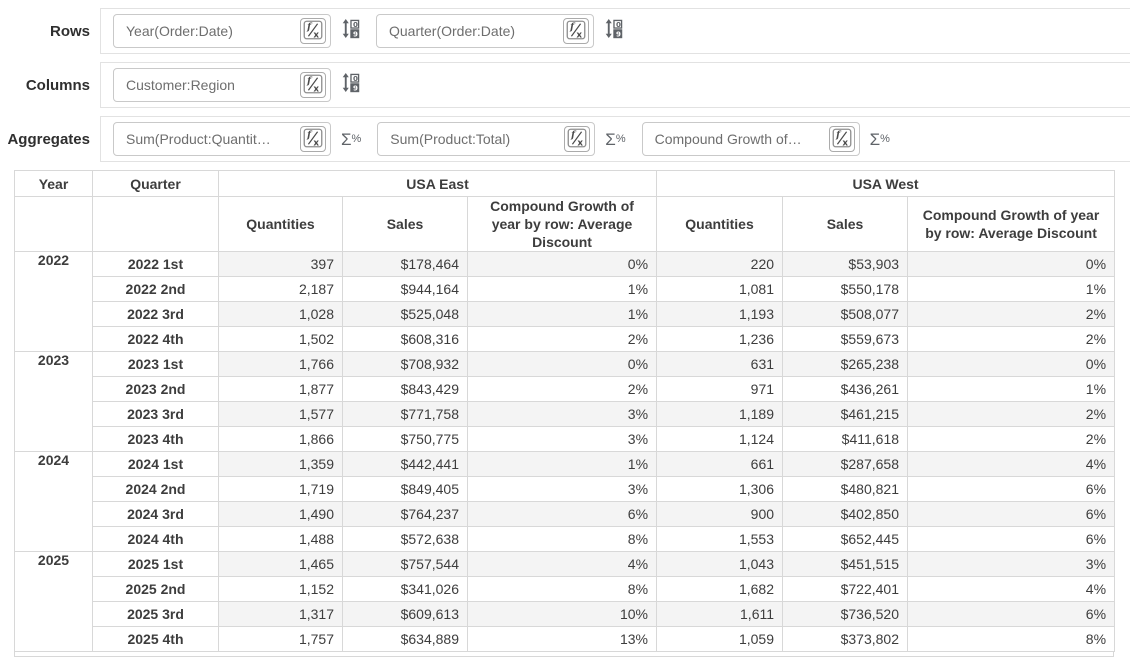 The width and height of the screenshot is (1130, 657). Describe the element at coordinates (720, 614) in the screenshot. I see `data-cell: 1,611` at that location.